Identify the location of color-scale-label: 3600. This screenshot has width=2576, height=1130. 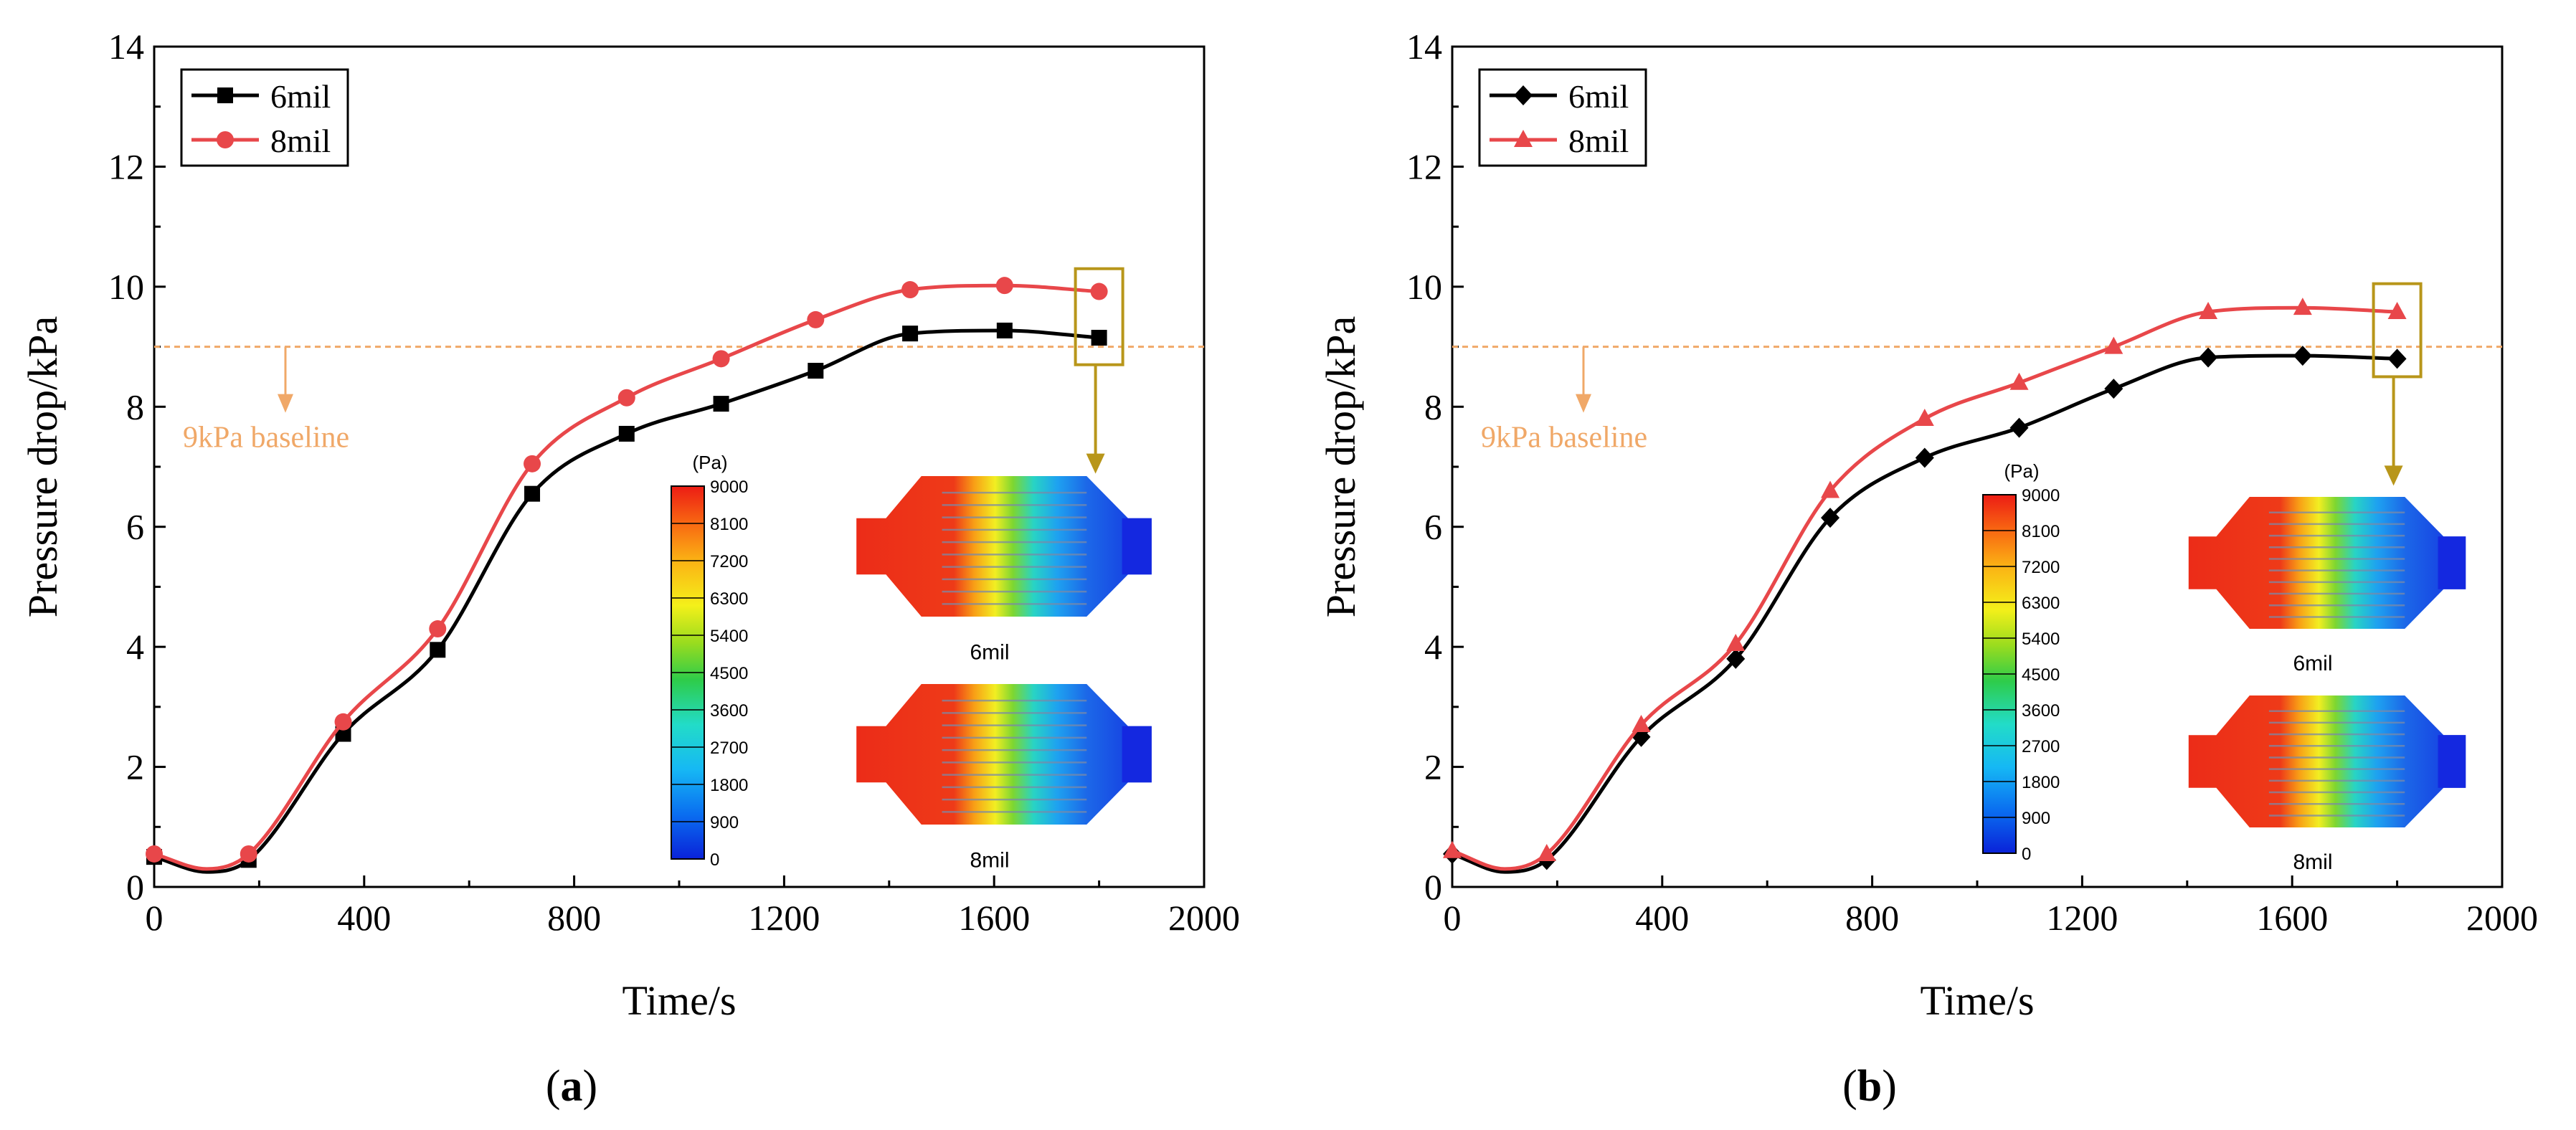
(2041, 711).